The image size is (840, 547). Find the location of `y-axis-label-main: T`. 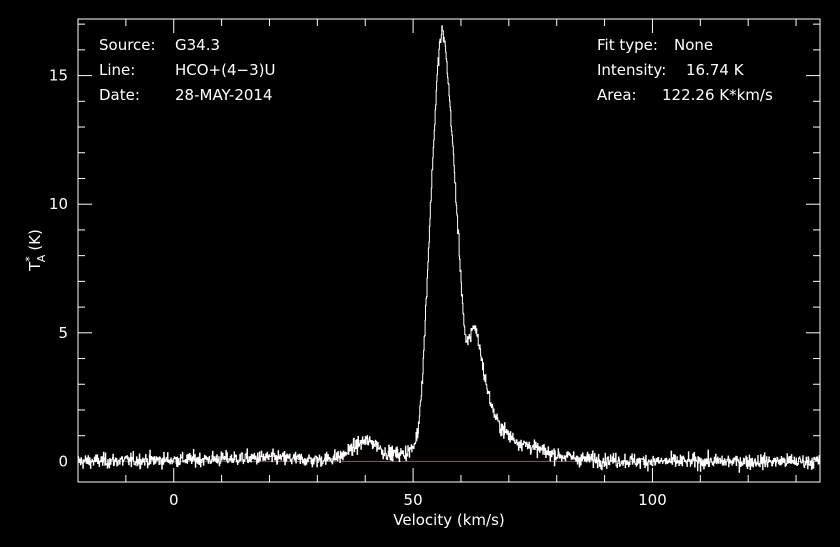

y-axis-label-main: T is located at coordinates (35, 266).